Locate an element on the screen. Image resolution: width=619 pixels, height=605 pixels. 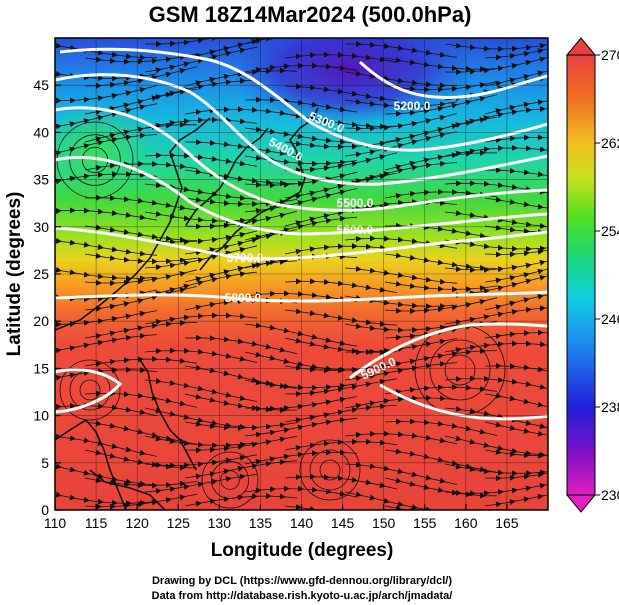
x-tick-label: 130 is located at coordinates (220, 523).